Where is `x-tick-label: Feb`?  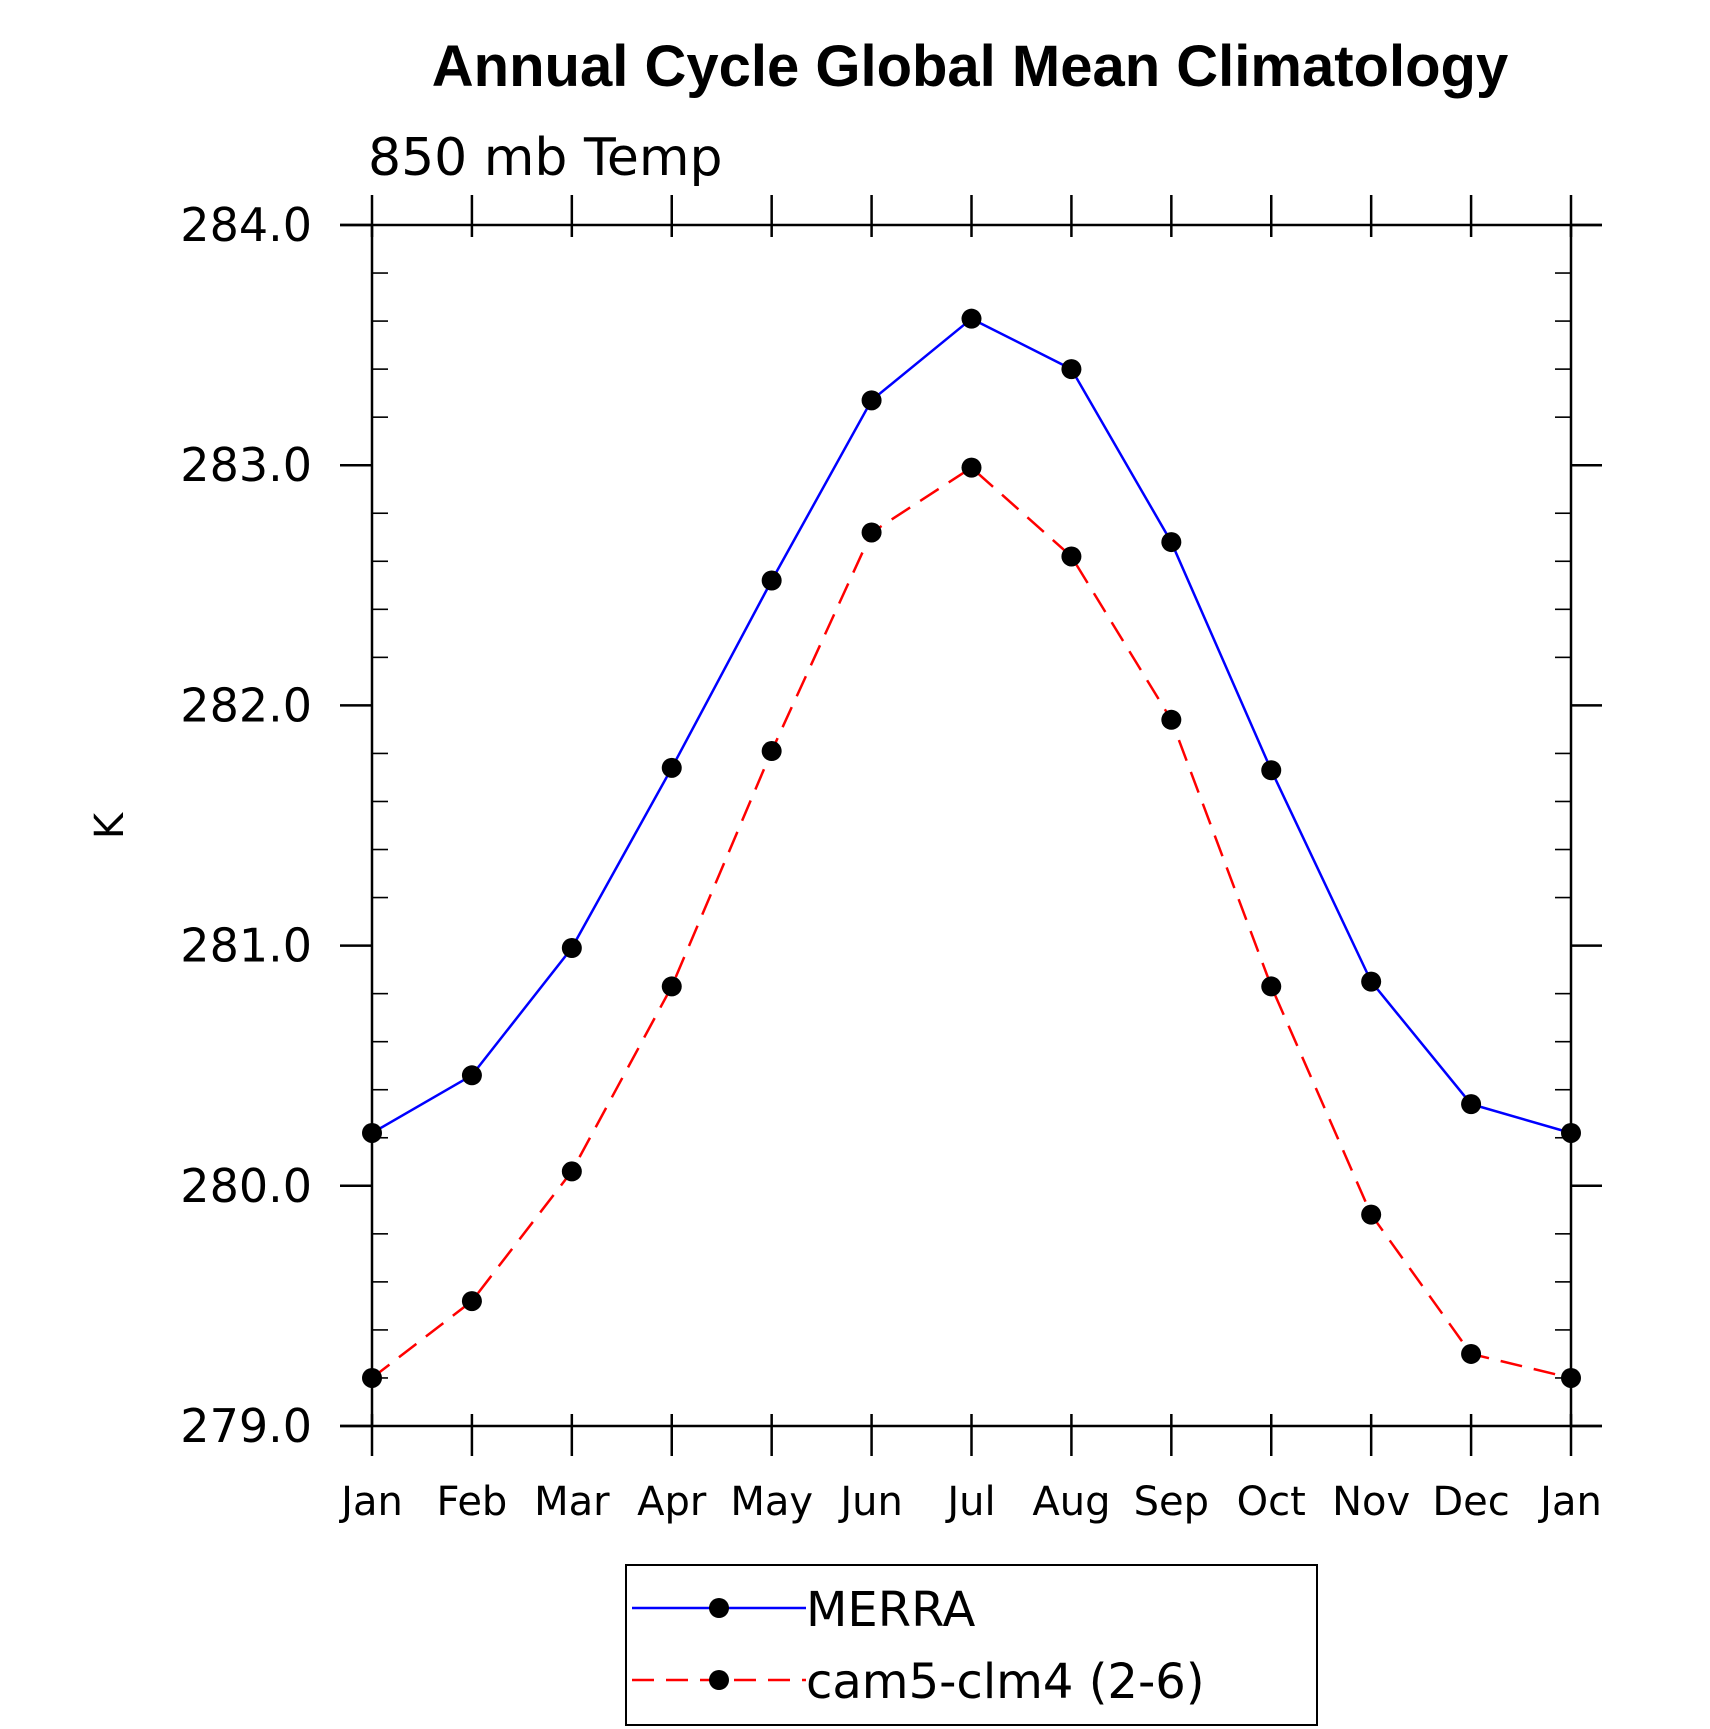
x-tick-label: Feb is located at coordinates (472, 1502).